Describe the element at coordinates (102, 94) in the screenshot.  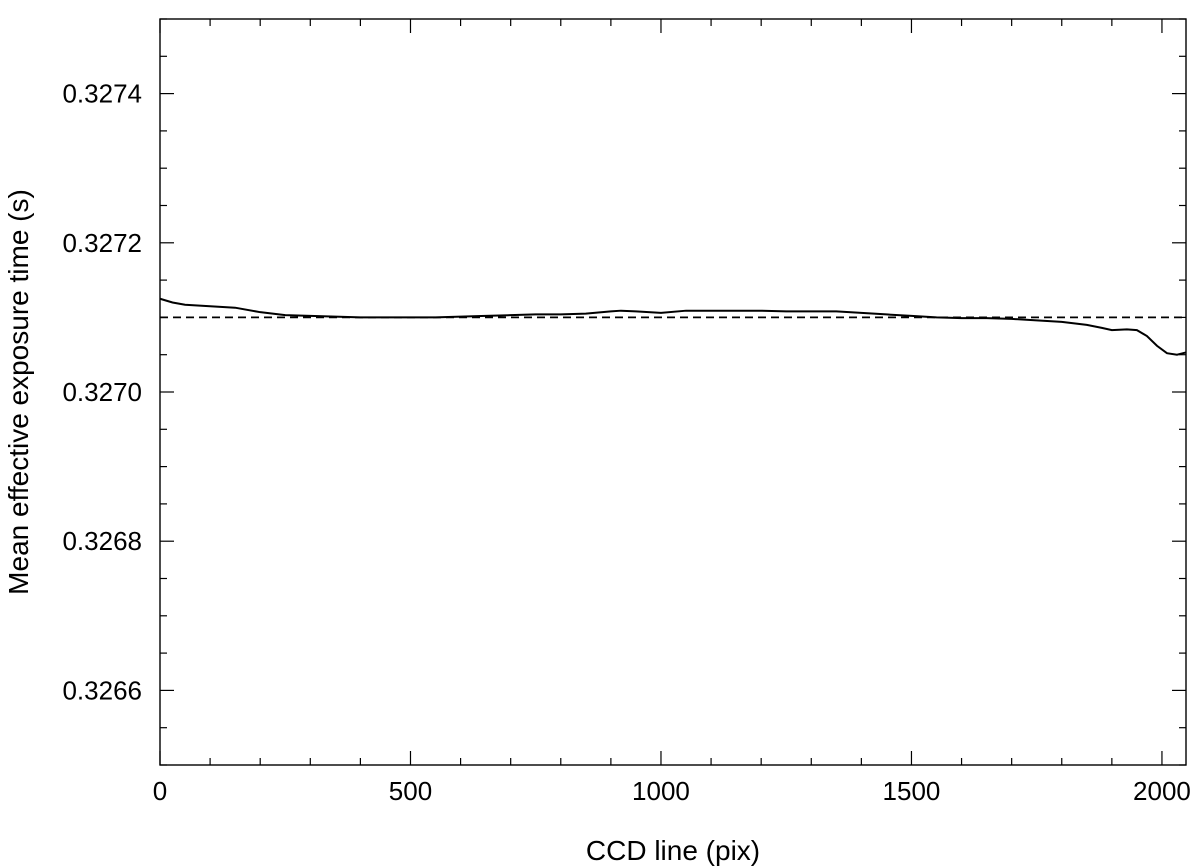
I see `y-tick-label: 0.3274` at that location.